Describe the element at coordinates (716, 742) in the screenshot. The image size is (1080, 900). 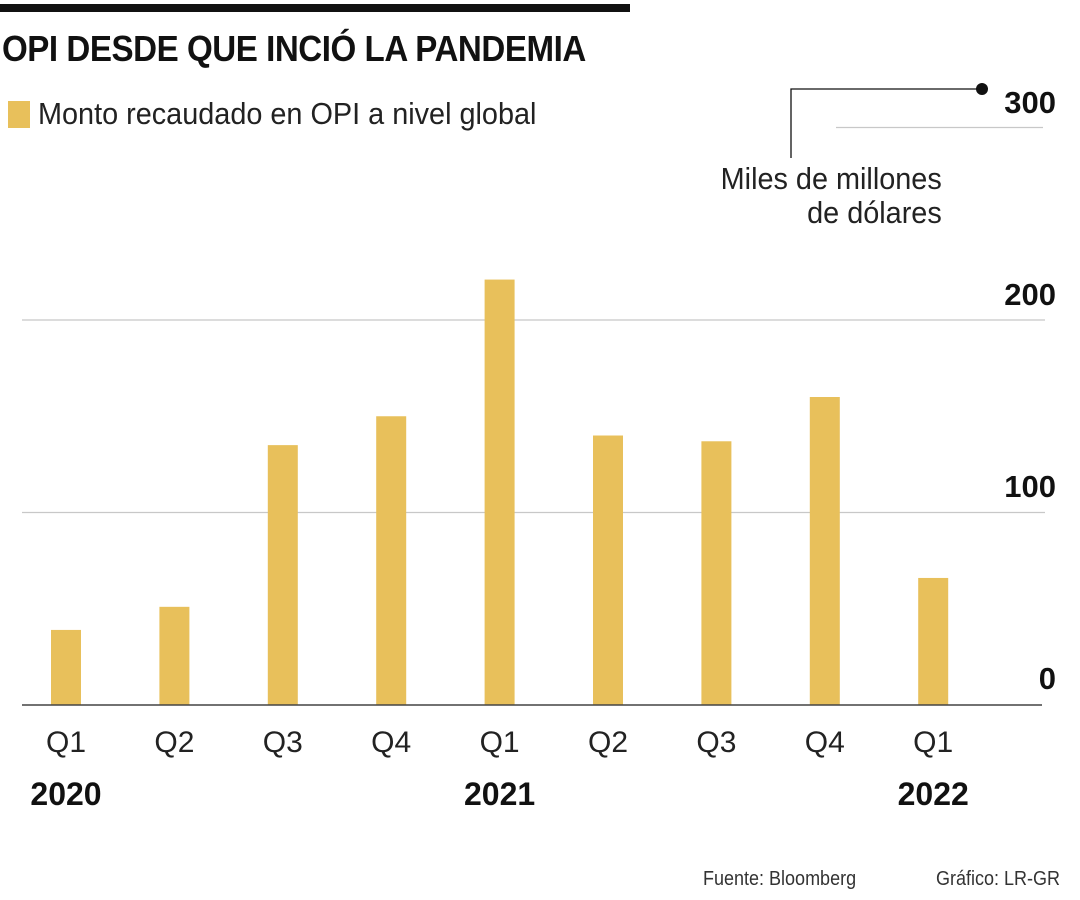
I see `x-tick-label-6: Q3` at that location.